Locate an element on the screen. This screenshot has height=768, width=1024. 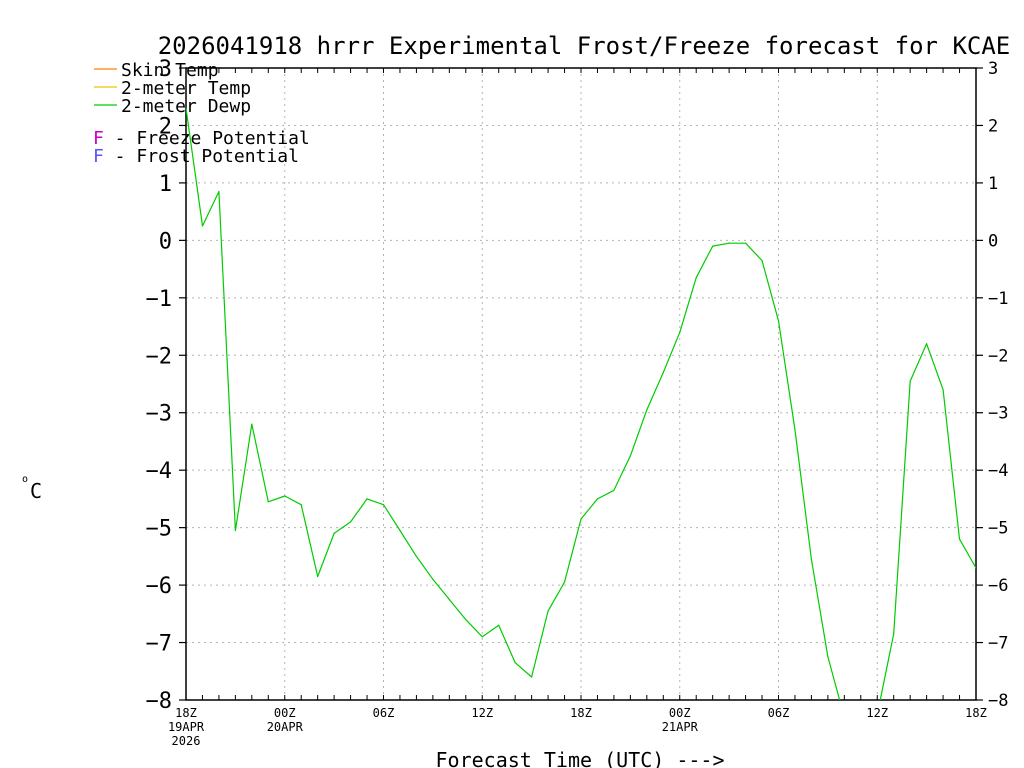
celsius-label: C is located at coordinates (36, 491).